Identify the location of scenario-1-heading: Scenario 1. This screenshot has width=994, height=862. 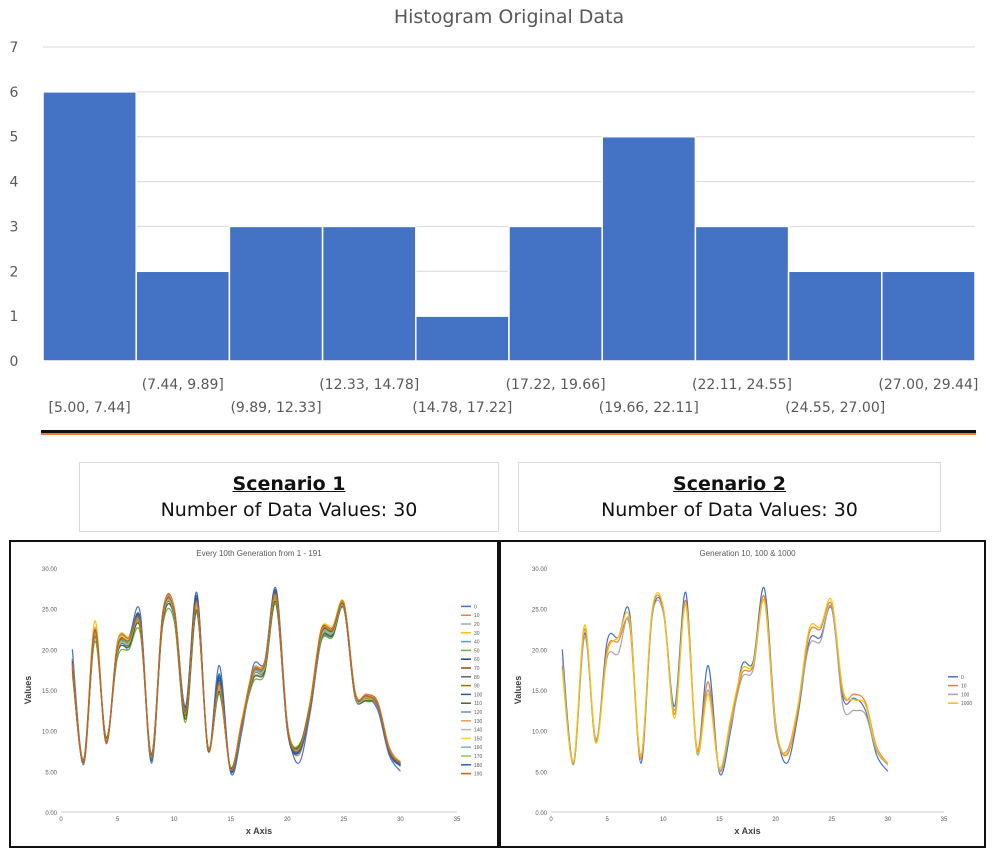
(289, 484).